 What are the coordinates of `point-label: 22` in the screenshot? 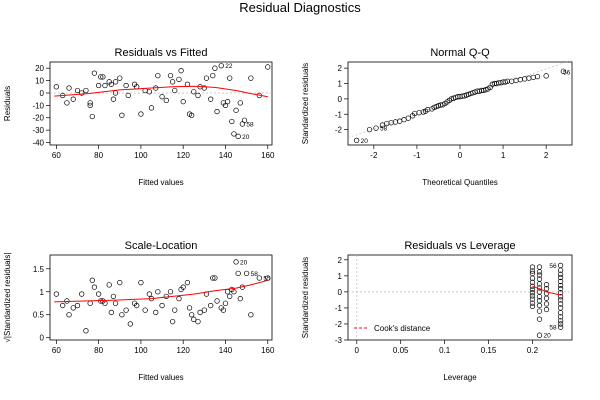 It's located at (229, 66).